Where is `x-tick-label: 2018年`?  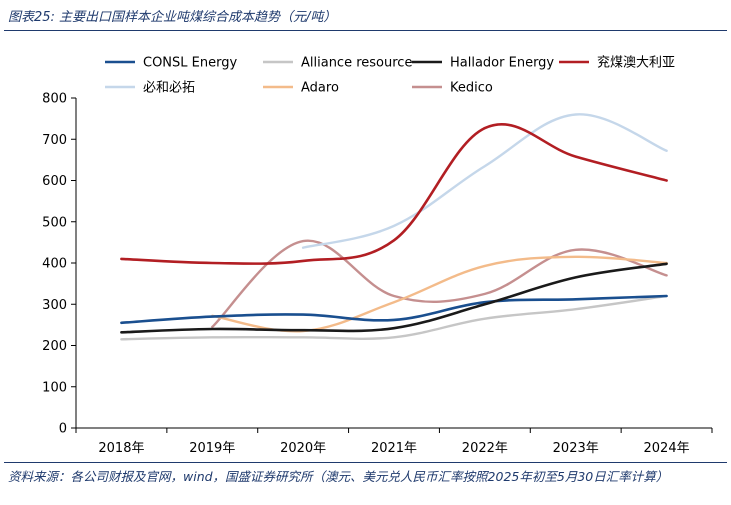
x-tick-label: 2018年 is located at coordinates (121, 448).